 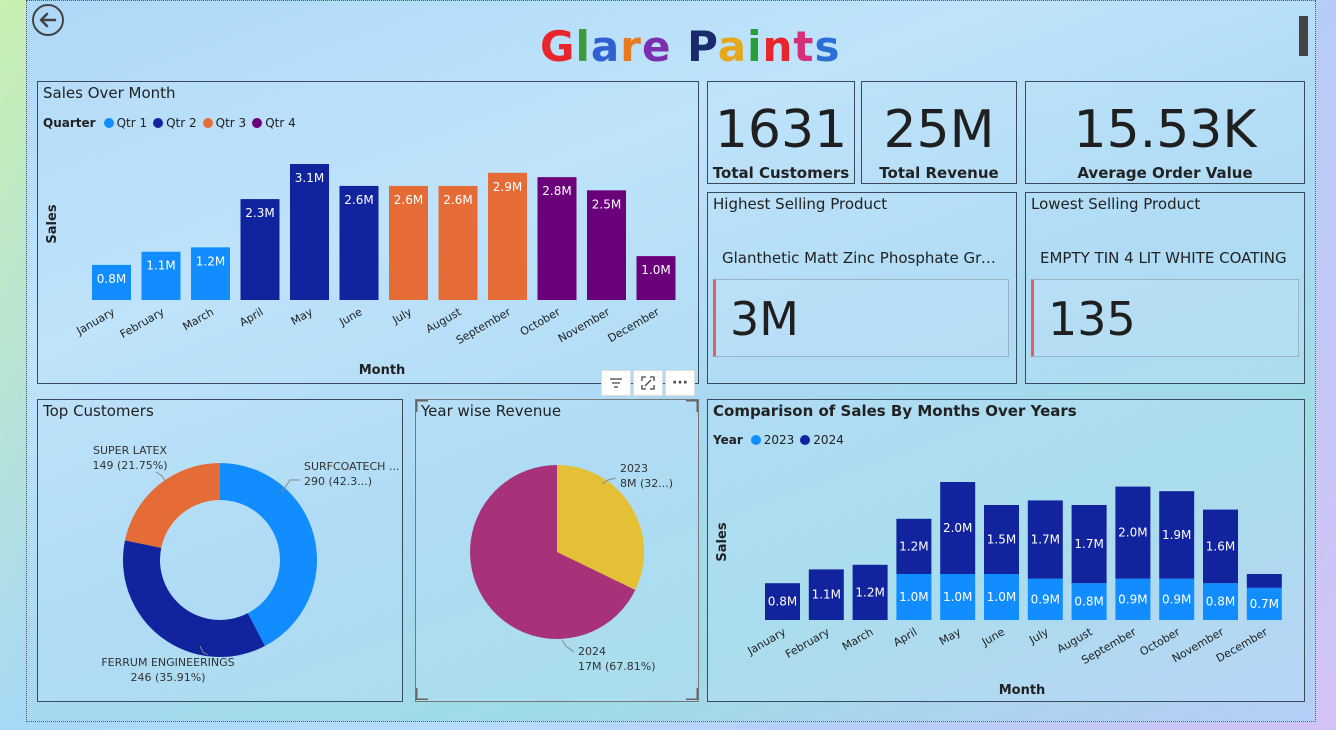 What do you see at coordinates (606, 245) in the screenshot?
I see `bar-november` at bounding box center [606, 245].